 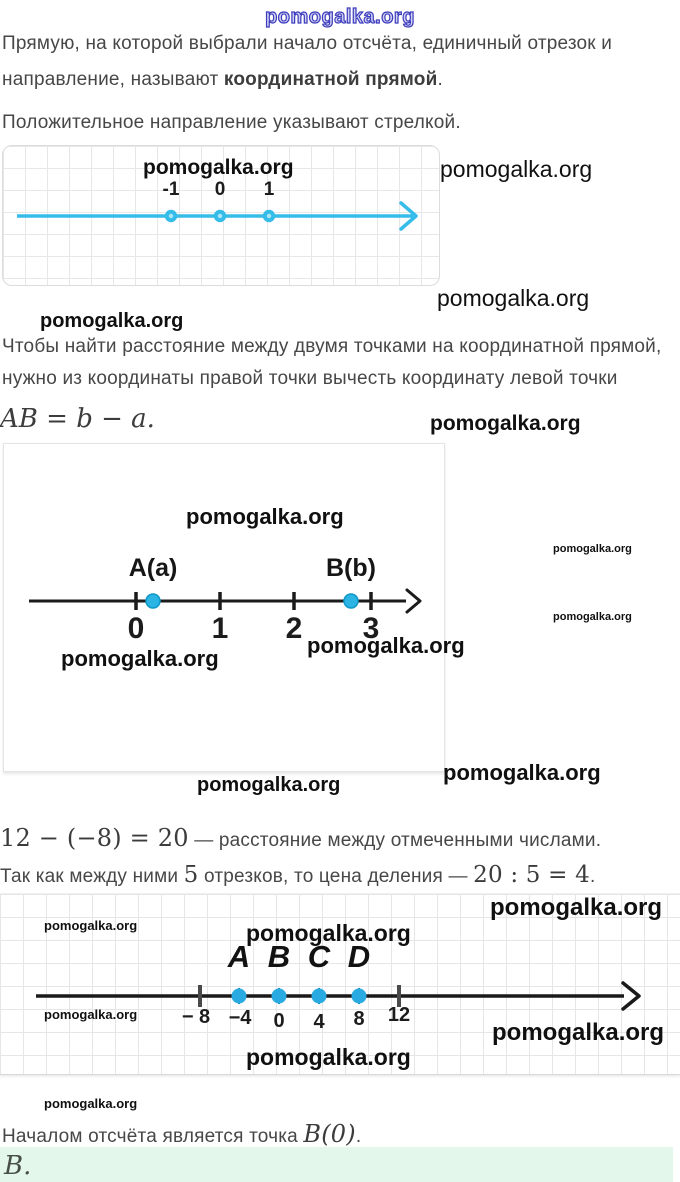 I want to click on equation-text: Так как между ними, so click(x=92, y=876).